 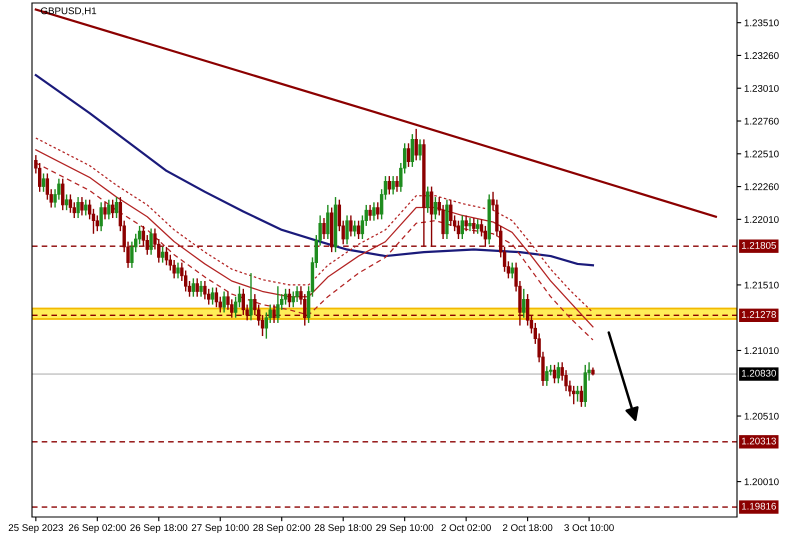 What do you see at coordinates (761, 416) in the screenshot?
I see `y-tick-label: 1.20510` at bounding box center [761, 416].